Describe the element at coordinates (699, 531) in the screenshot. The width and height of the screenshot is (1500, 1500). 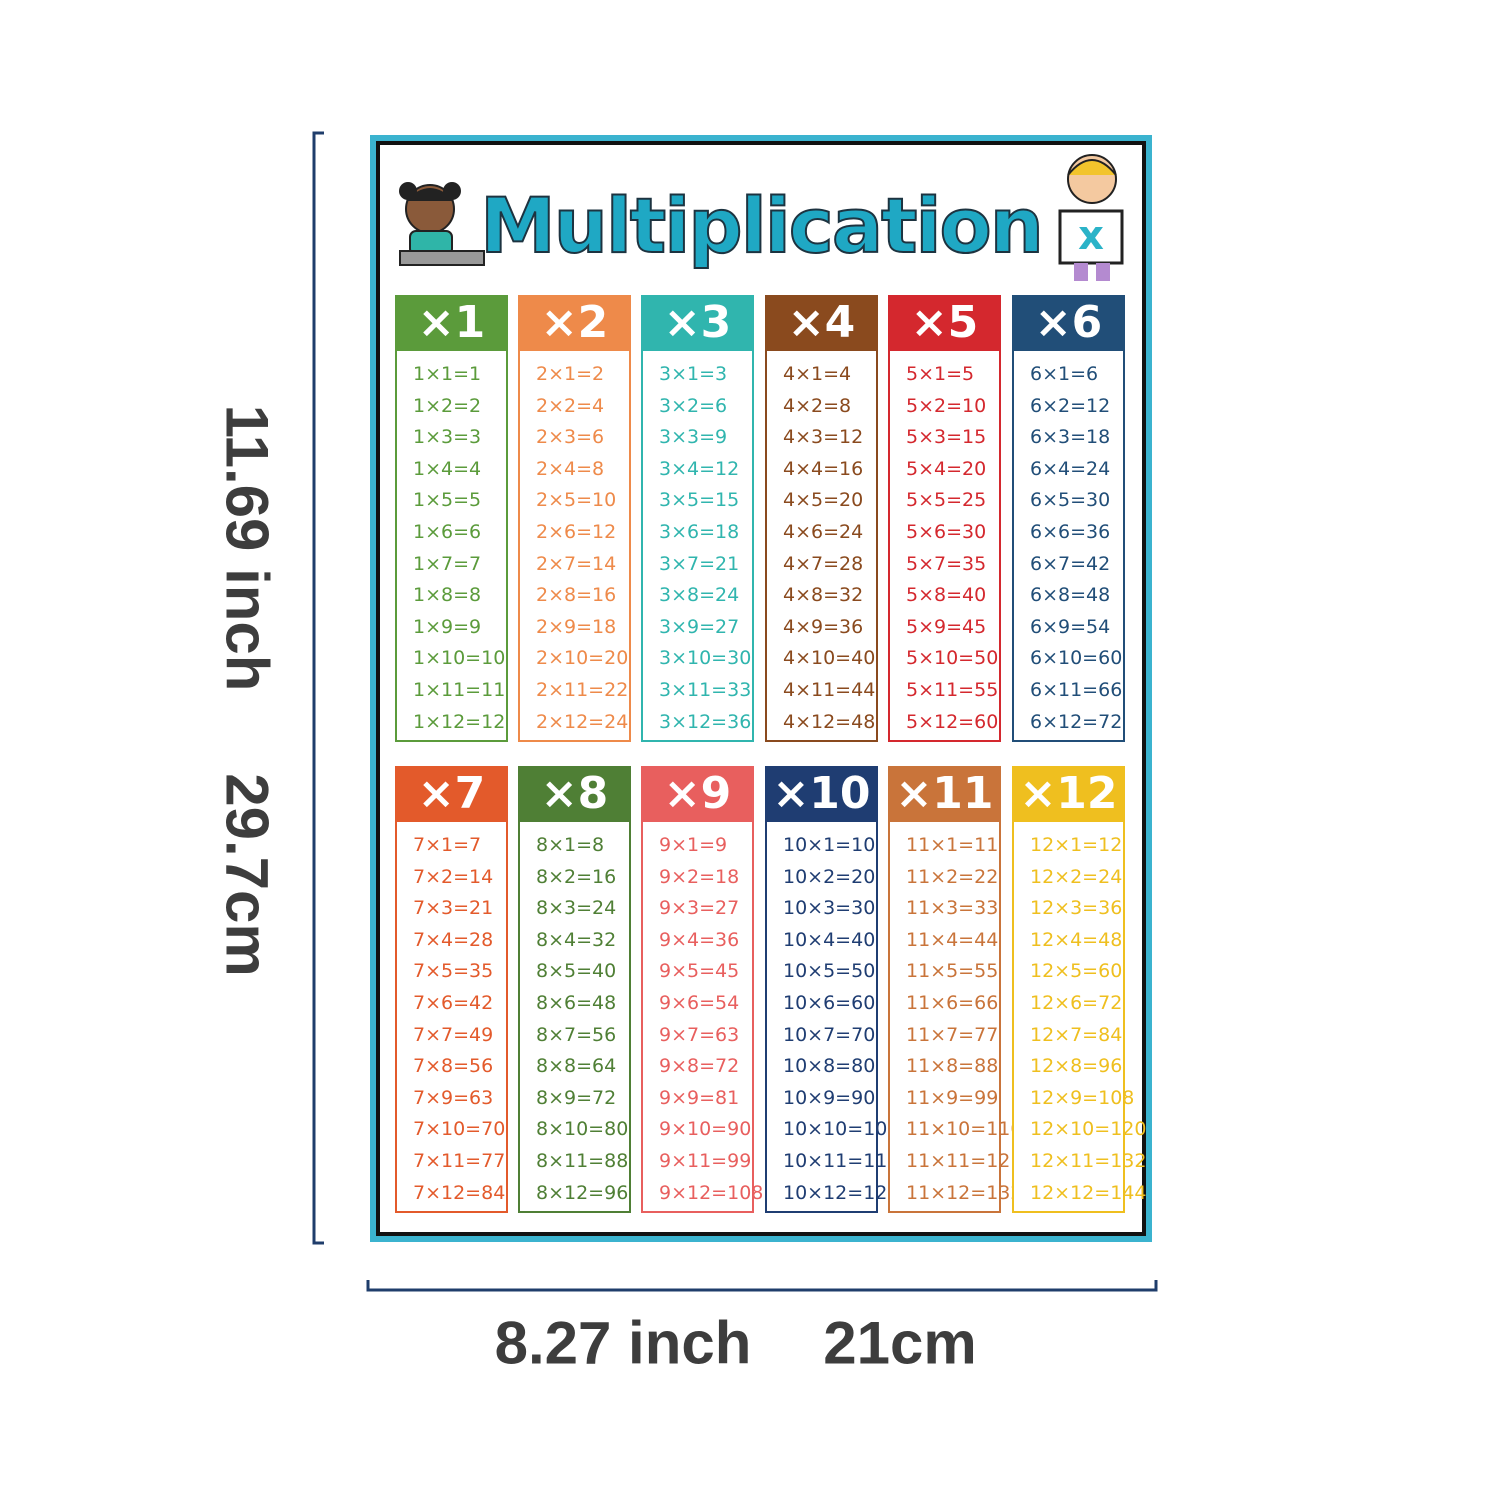
I see `table-line: 3×6=18` at that location.